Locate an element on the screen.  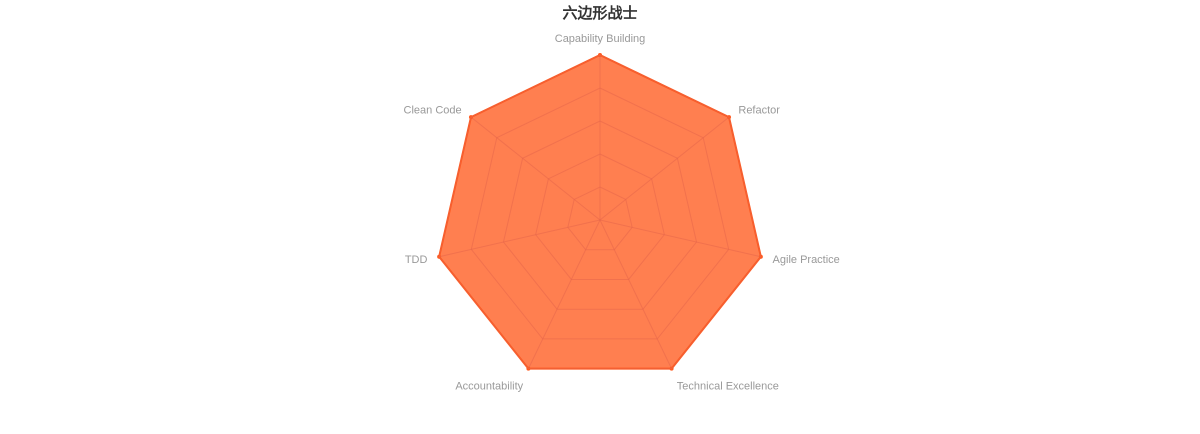
radar-indicator-label: Clean Code is located at coordinates (433, 110).